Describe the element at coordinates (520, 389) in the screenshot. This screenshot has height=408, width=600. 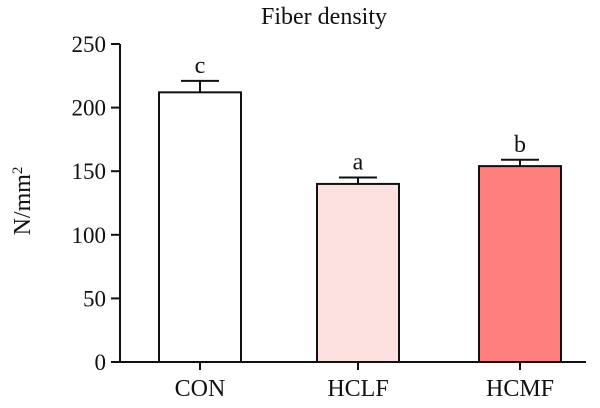
I see `x-tick-label: HCMF` at that location.